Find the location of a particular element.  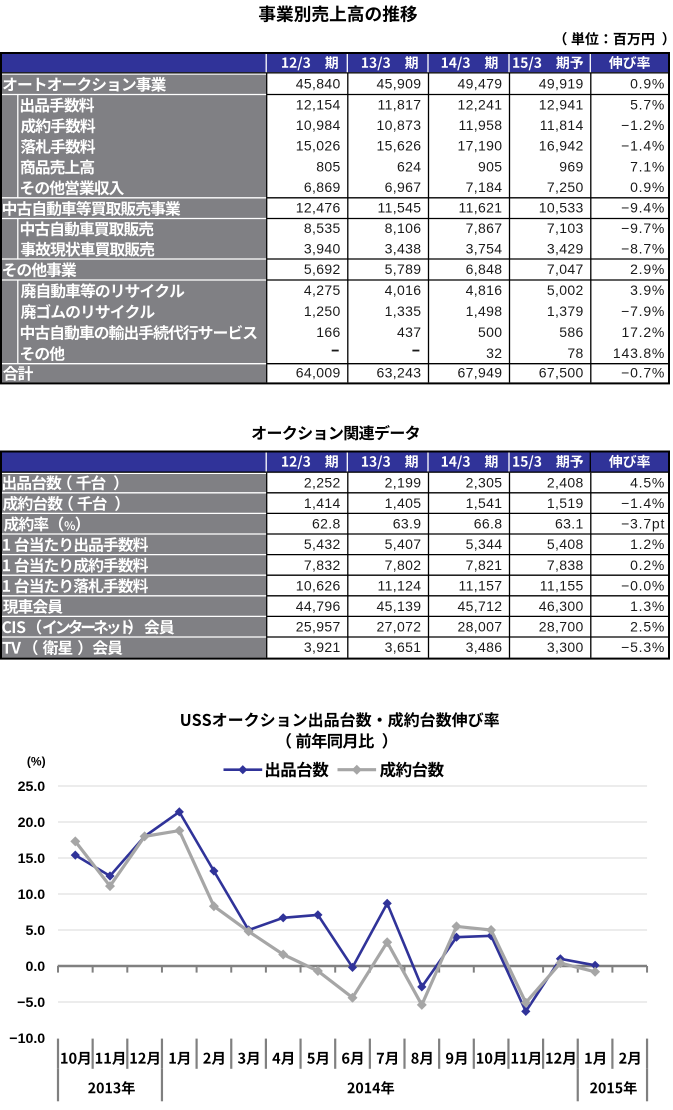

svg-text: 5,407 is located at coordinates (403, 544).